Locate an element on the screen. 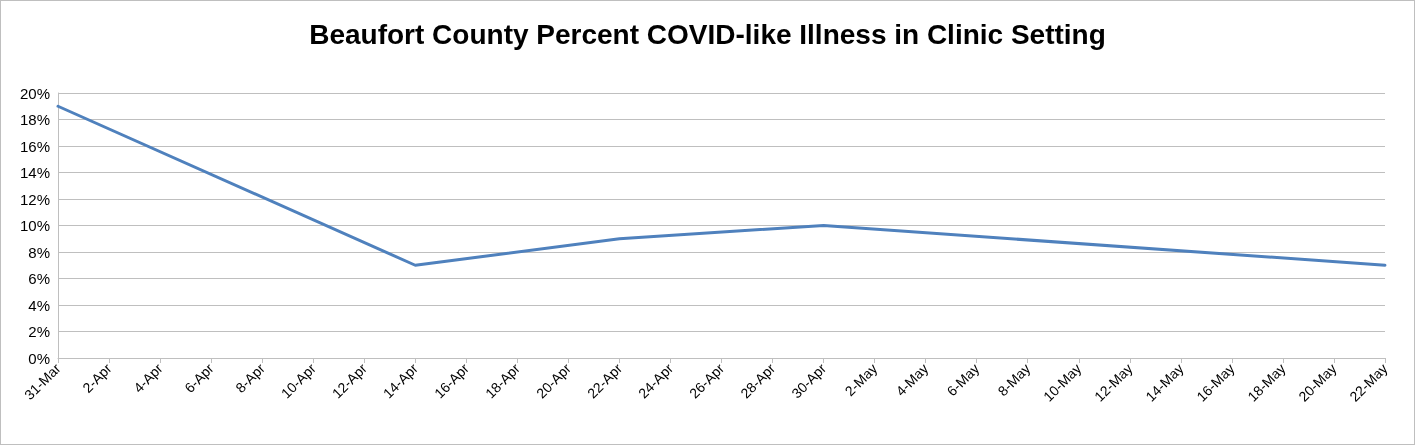  y-tick-label: 10% is located at coordinates (34, 225).